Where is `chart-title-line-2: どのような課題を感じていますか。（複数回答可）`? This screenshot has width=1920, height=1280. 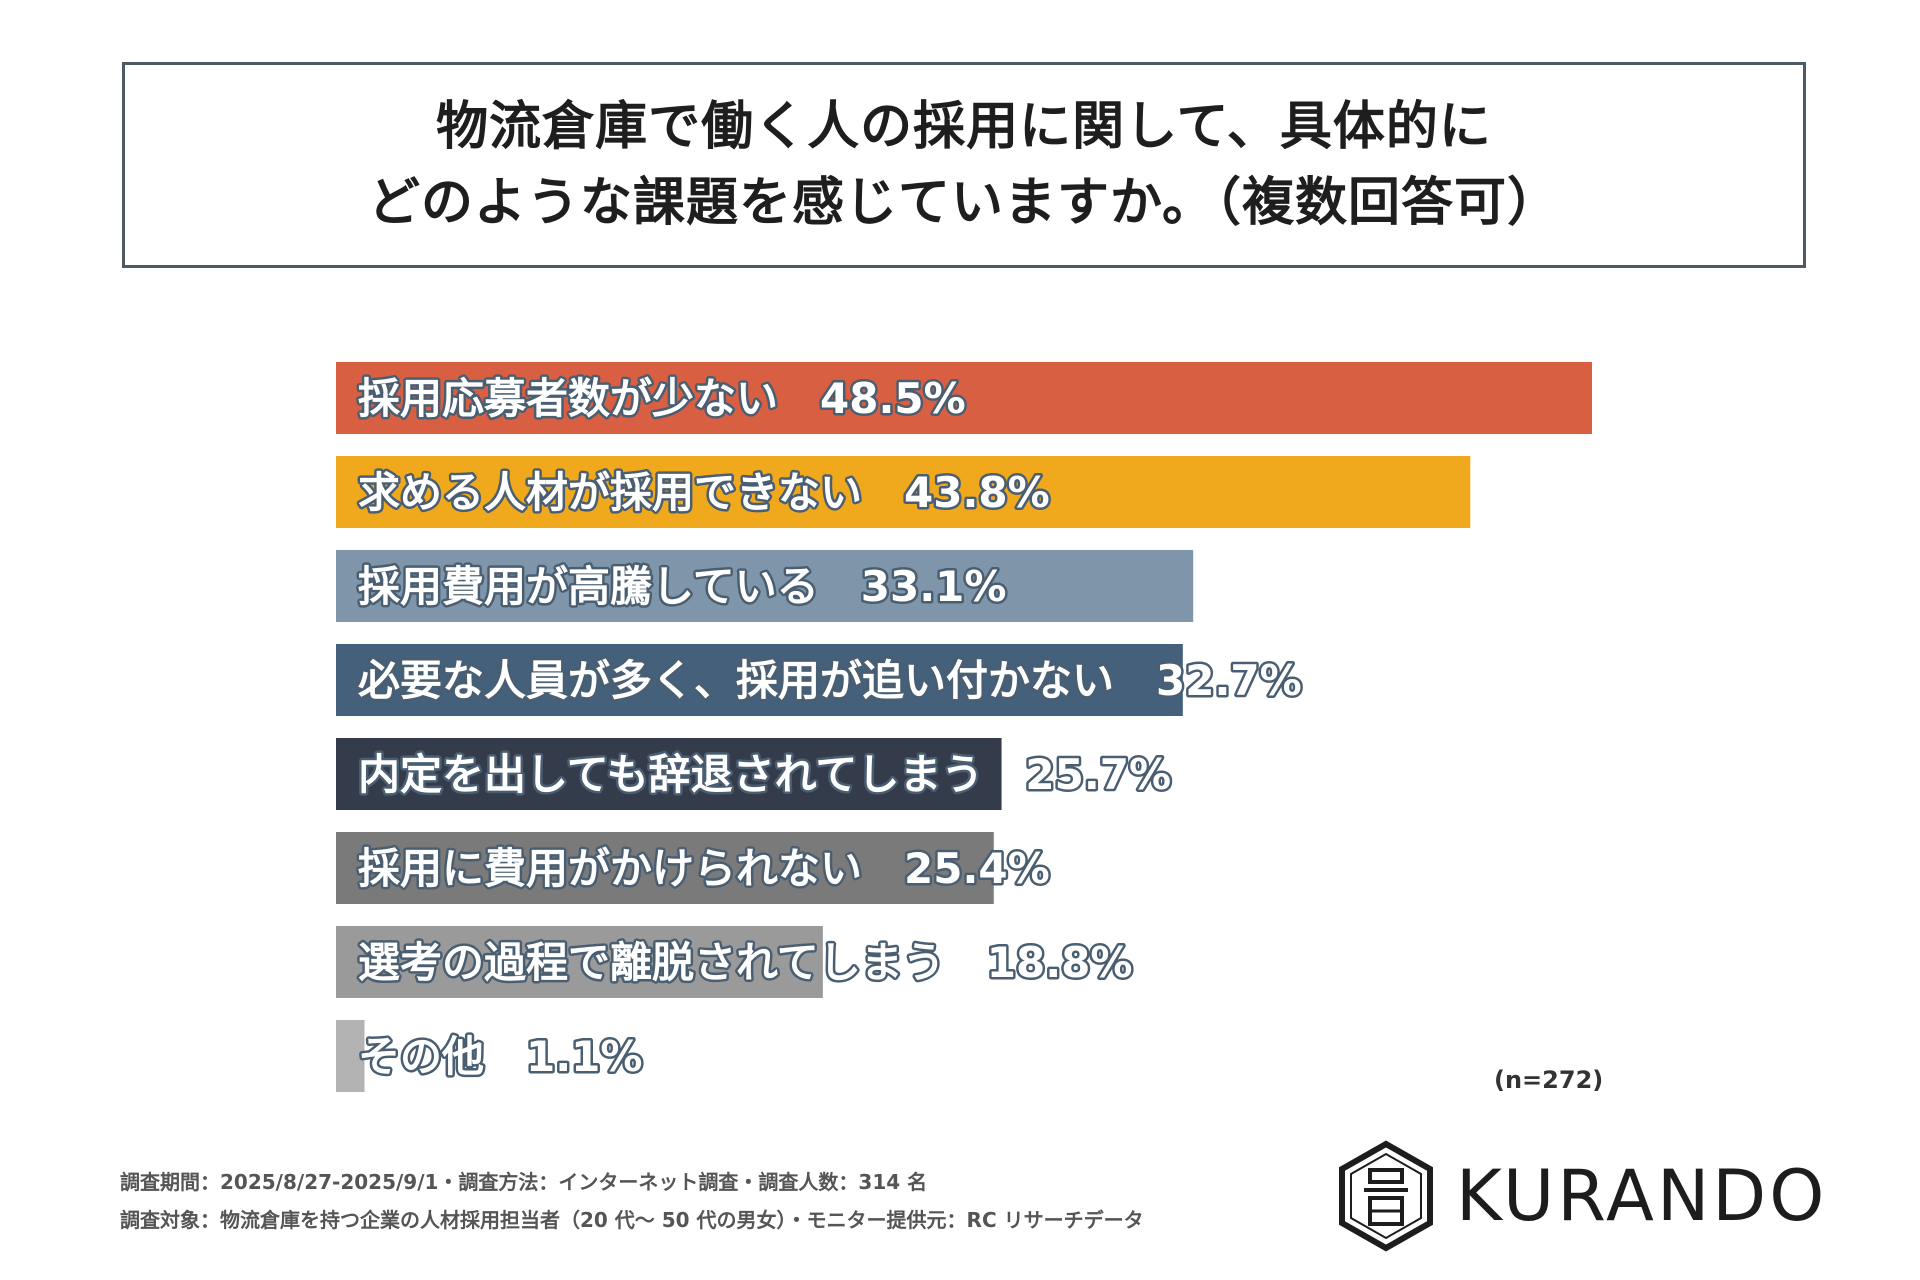
chart-title-line-2: どのような課題を感じていますか。（複数回答可） is located at coordinates (964, 203).